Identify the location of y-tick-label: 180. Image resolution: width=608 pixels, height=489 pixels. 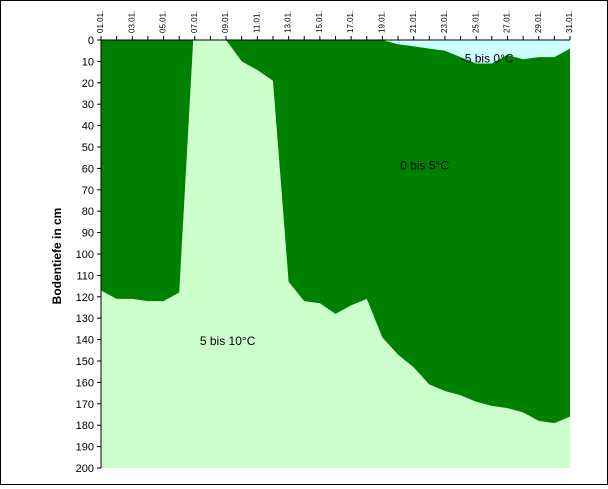
(85, 426).